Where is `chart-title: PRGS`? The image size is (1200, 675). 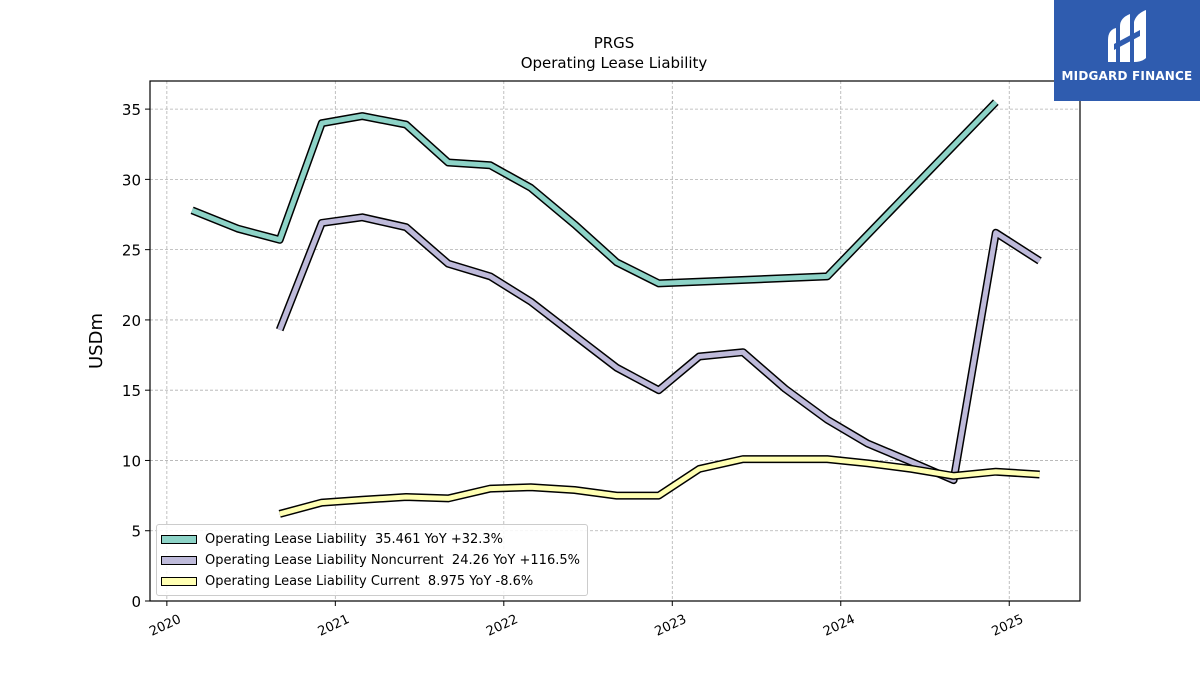 chart-title: PRGS is located at coordinates (614, 43).